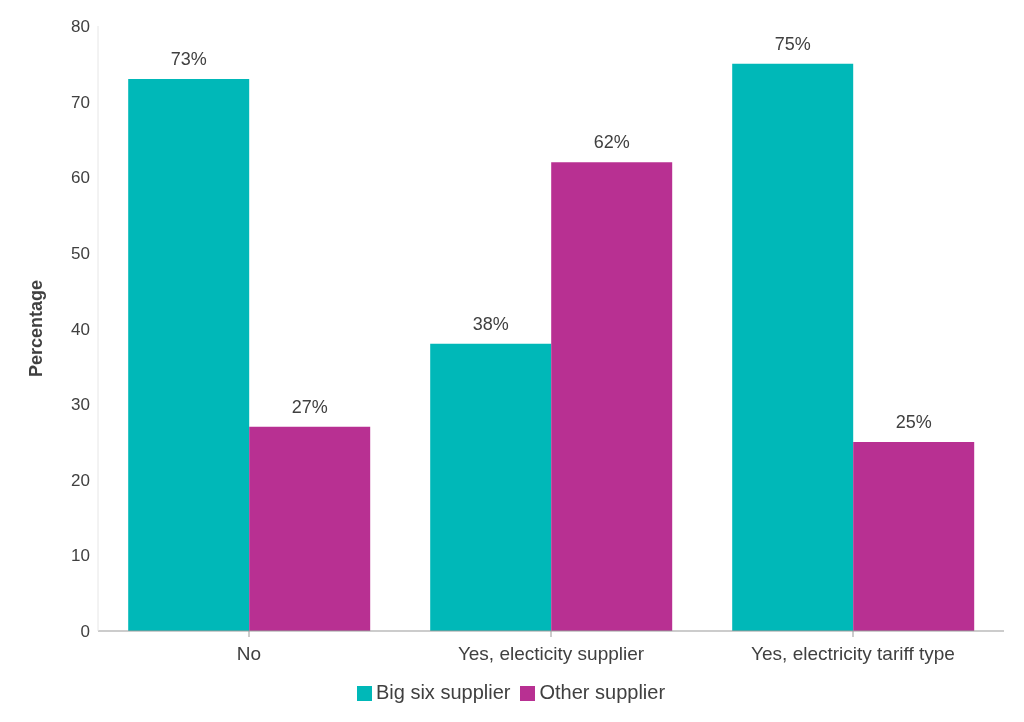 The height and width of the screenshot is (722, 1024). Describe the element at coordinates (80, 405) in the screenshot. I see `y-tick-label: 30` at that location.